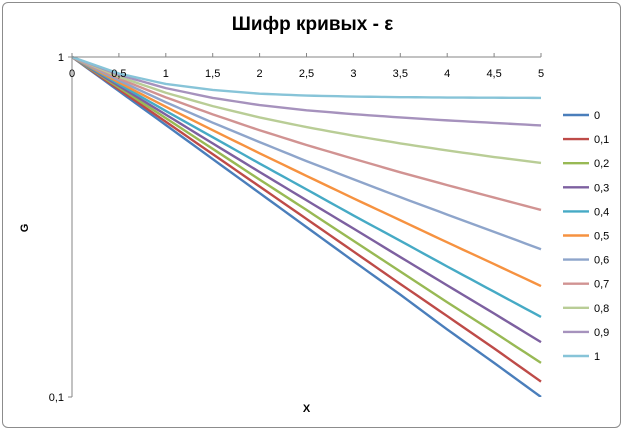  What do you see at coordinates (586, 236) in the screenshot?
I see `legend: 0 0,1 0,2 0,3 0,4 0,5 0,6 0,7 0,8 0,9 1` at bounding box center [586, 236].